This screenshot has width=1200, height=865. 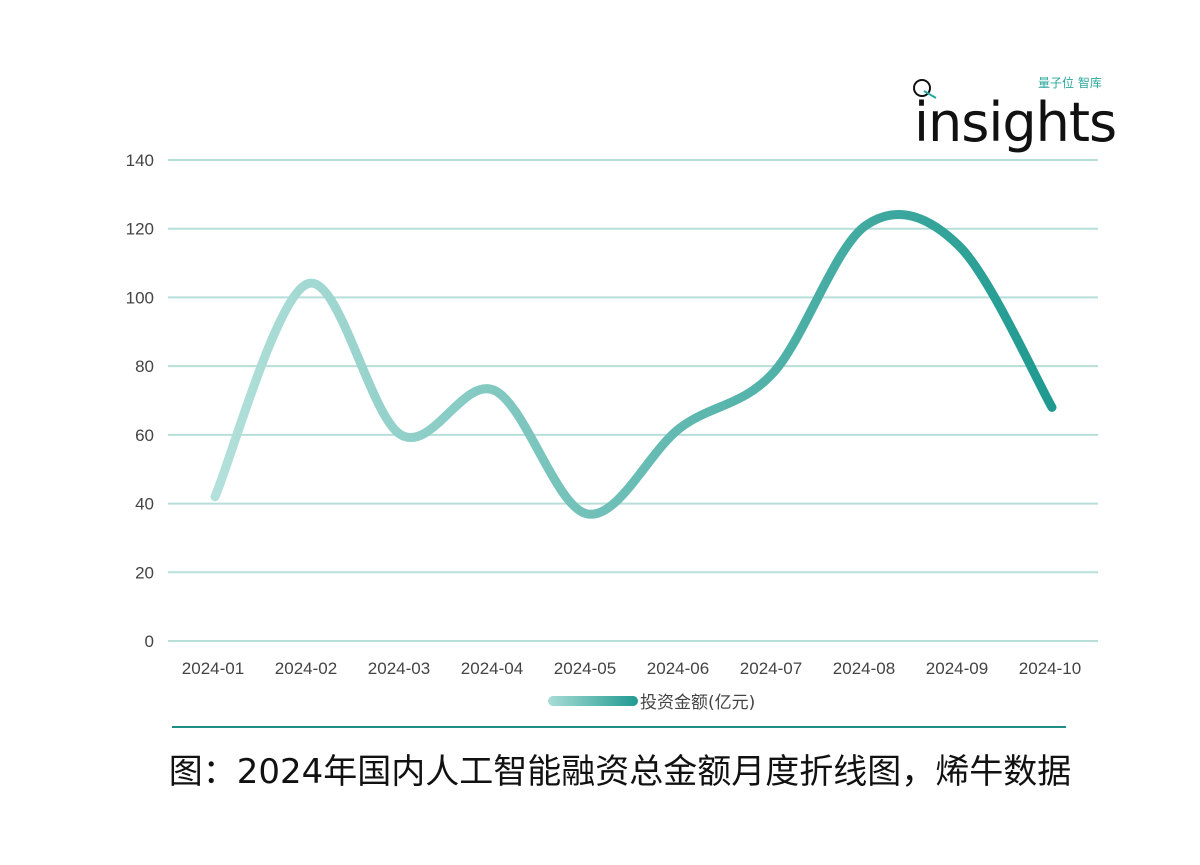 What do you see at coordinates (144, 572) in the screenshot?
I see `y-tick-label: 20` at bounding box center [144, 572].